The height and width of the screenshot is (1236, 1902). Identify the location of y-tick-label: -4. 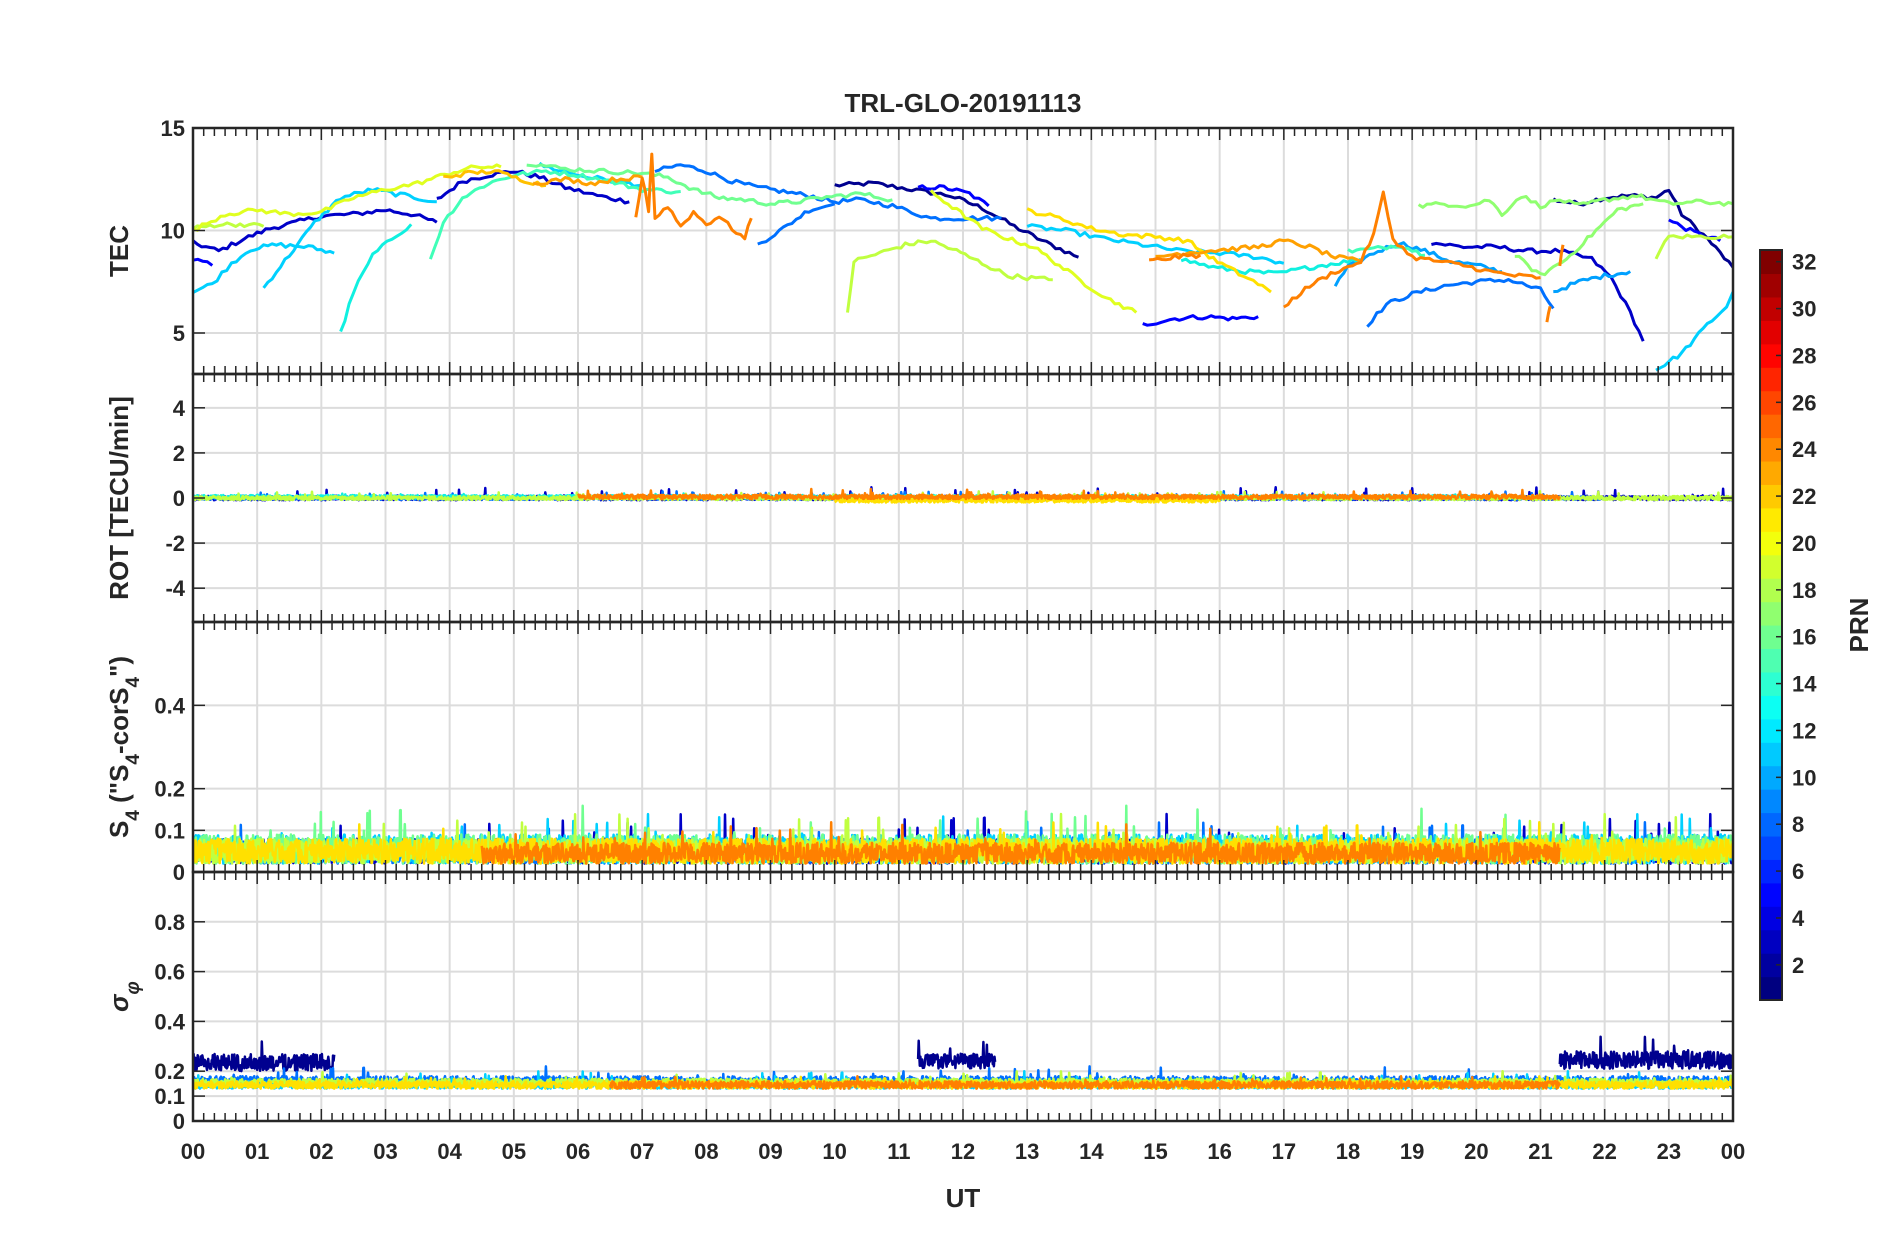
(175, 588).